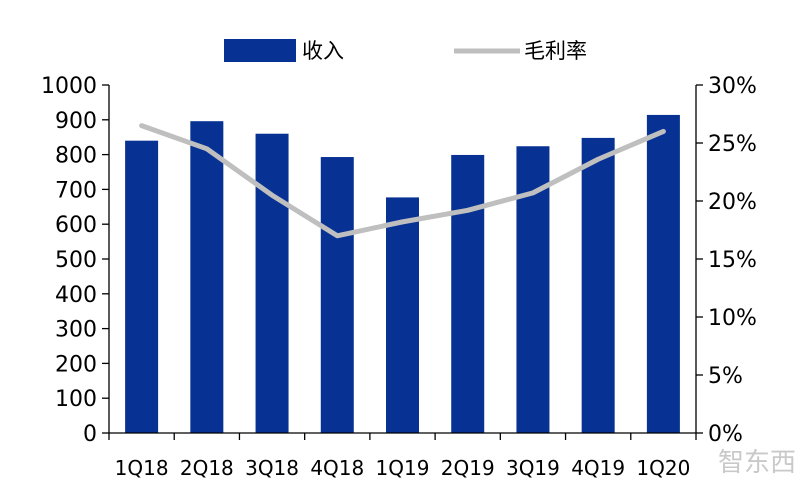 This screenshot has width=800, height=492. What do you see at coordinates (402, 315) in the screenshot?
I see `bar-1Q19` at bounding box center [402, 315].